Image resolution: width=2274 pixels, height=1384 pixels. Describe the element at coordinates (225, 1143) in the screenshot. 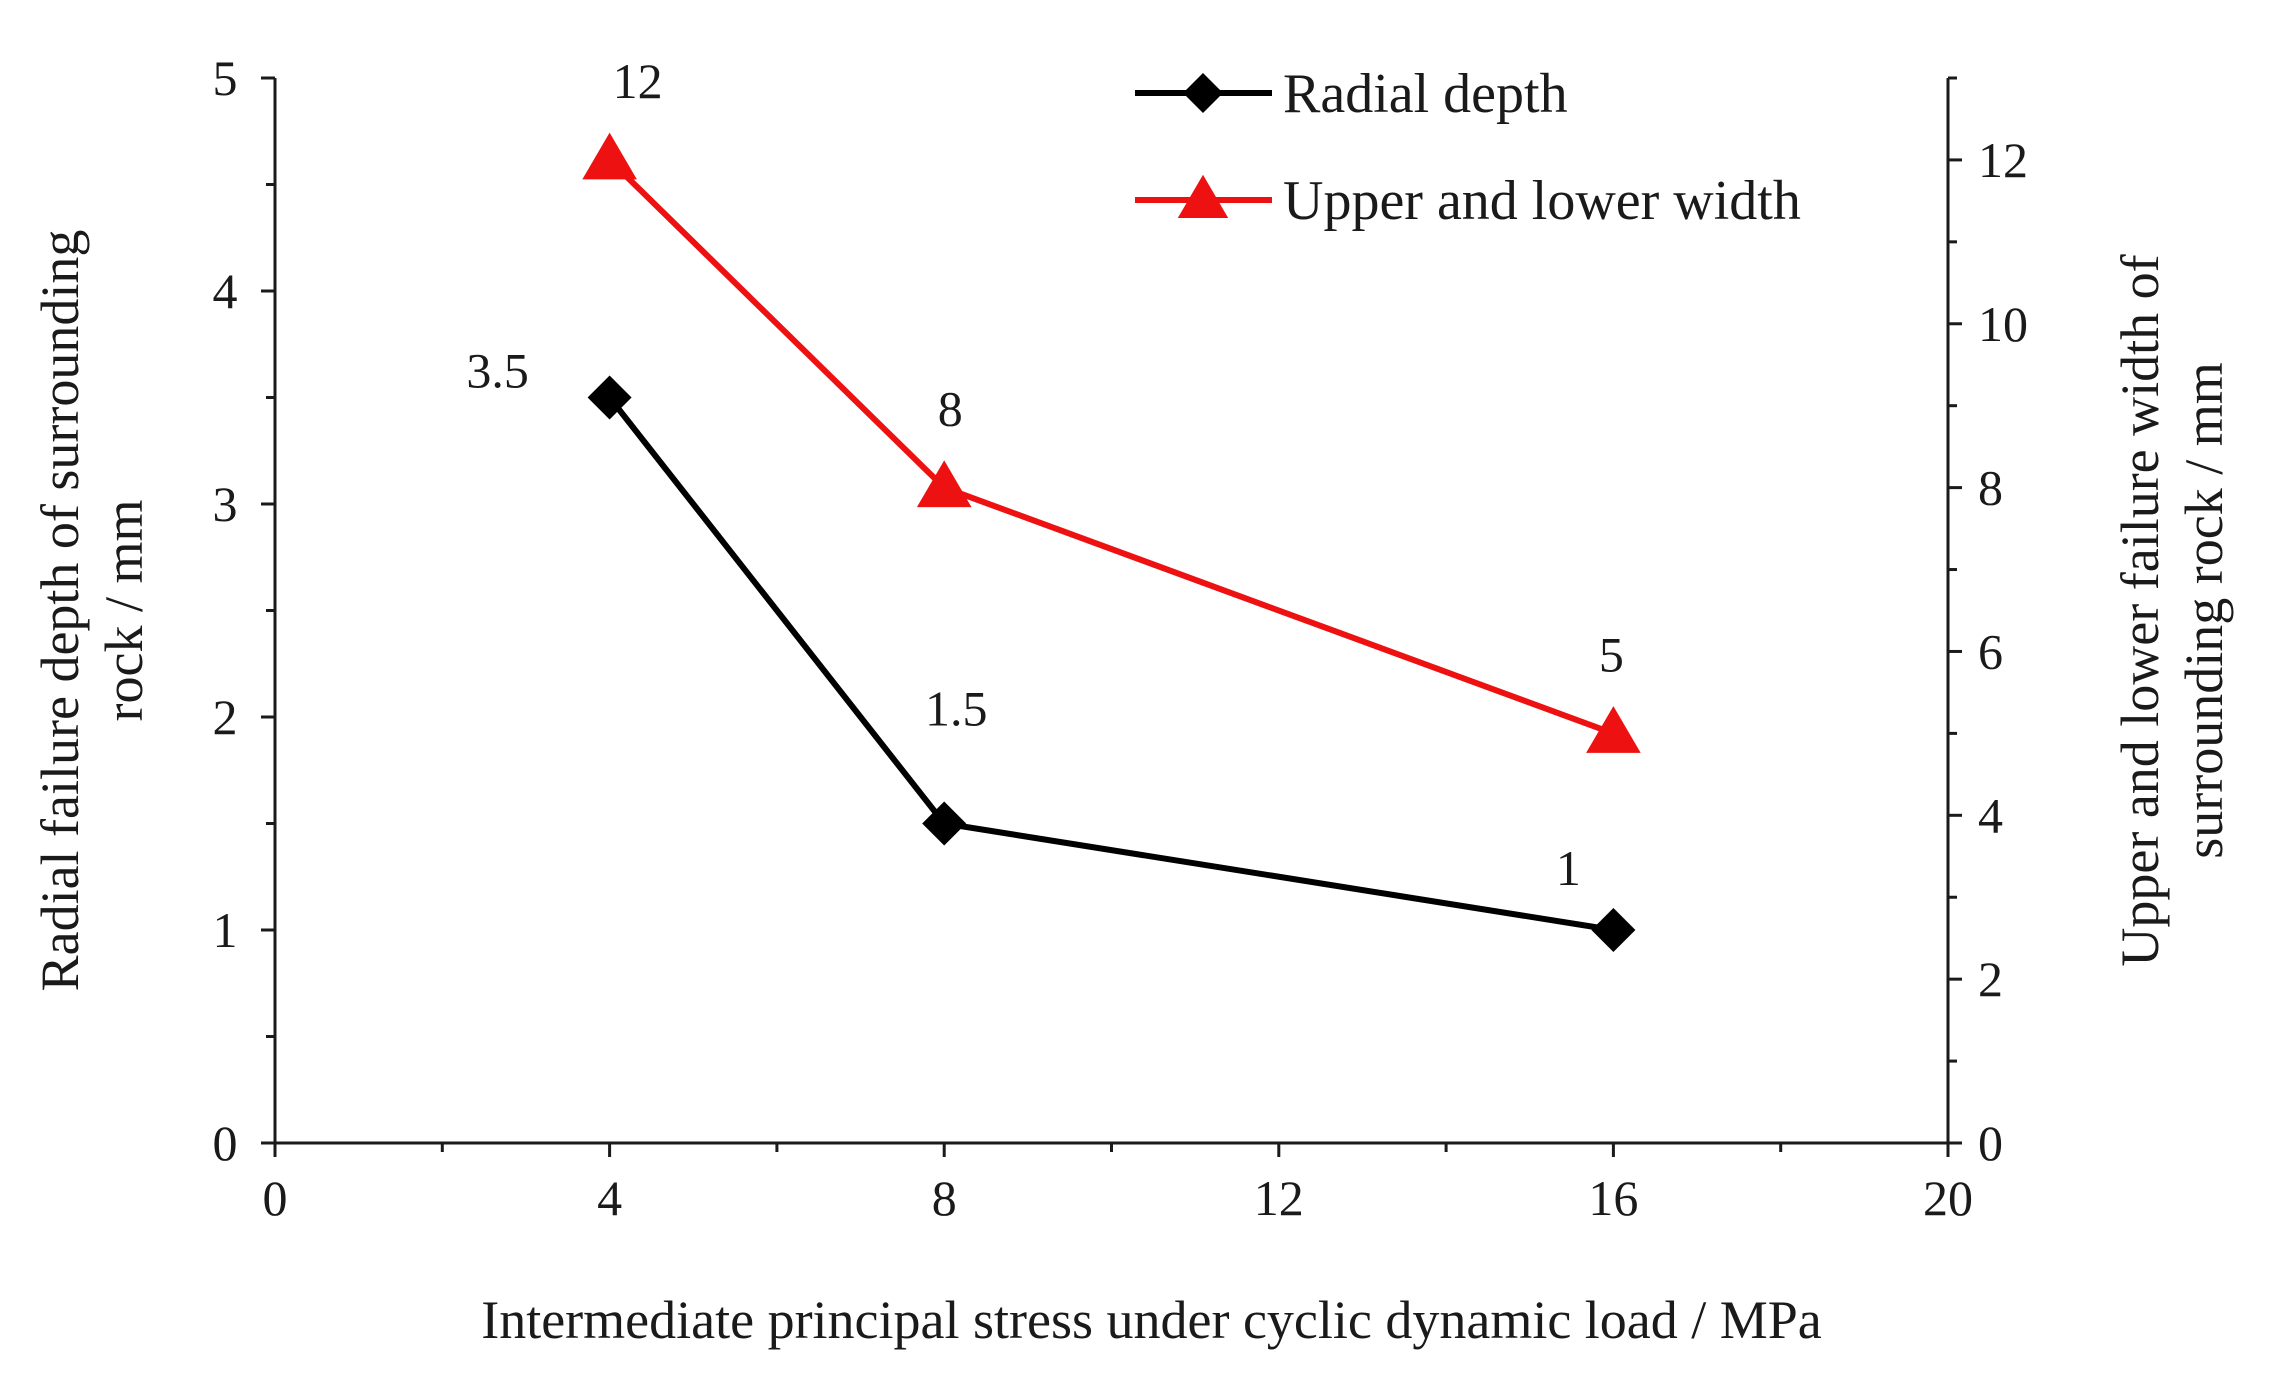

I see `y-left-tick-label: 0` at that location.